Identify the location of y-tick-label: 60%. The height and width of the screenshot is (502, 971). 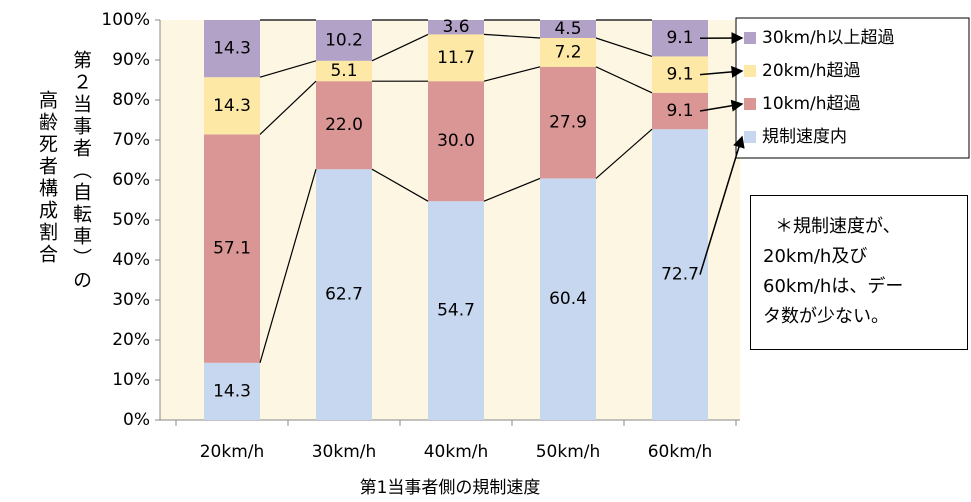
(131, 180).